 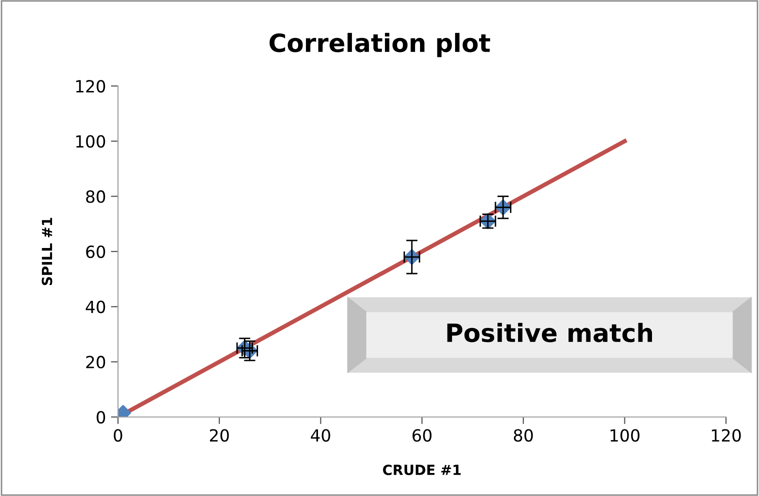 I want to click on y-tick-label: 100, so click(x=91, y=141).